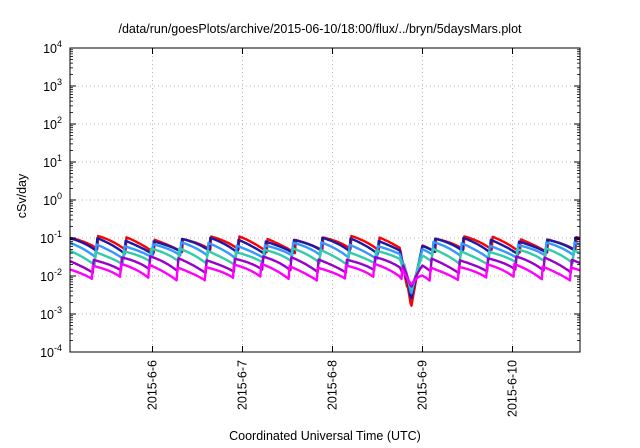  Describe the element at coordinates (333, 385) in the screenshot. I see `x-tick-label: 2015-6-8` at that location.